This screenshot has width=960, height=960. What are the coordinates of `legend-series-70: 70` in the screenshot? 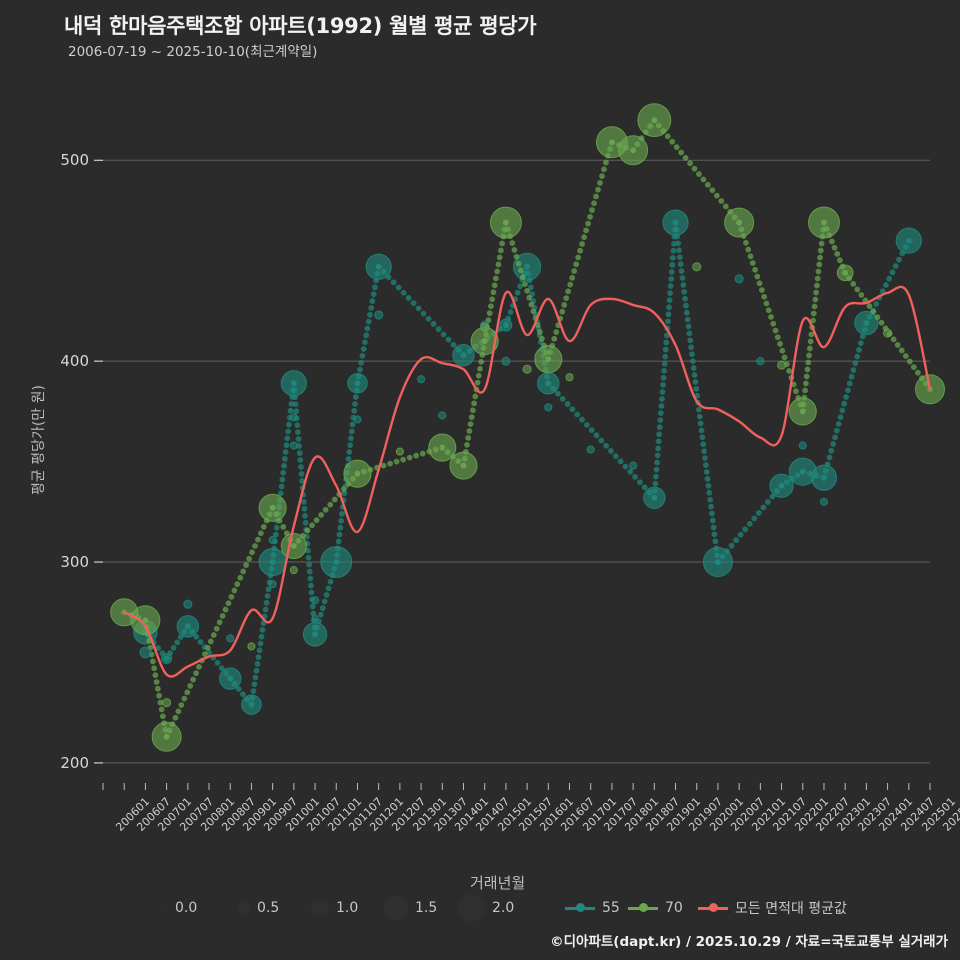 It's located at (655, 908).